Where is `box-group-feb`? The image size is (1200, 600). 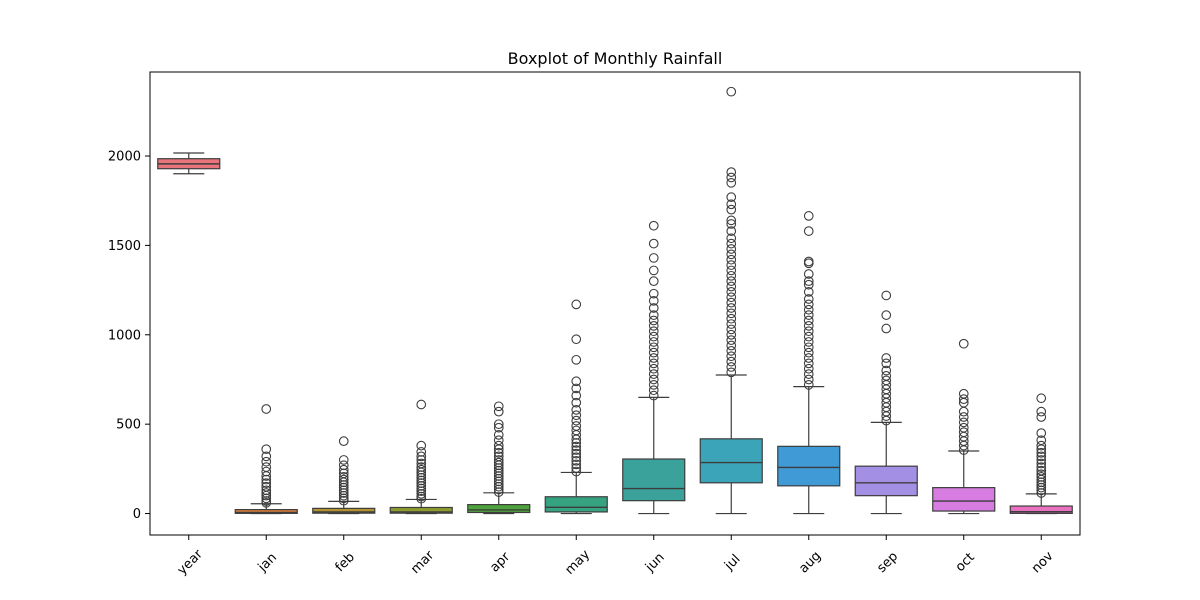 box-group-feb is located at coordinates (344, 475).